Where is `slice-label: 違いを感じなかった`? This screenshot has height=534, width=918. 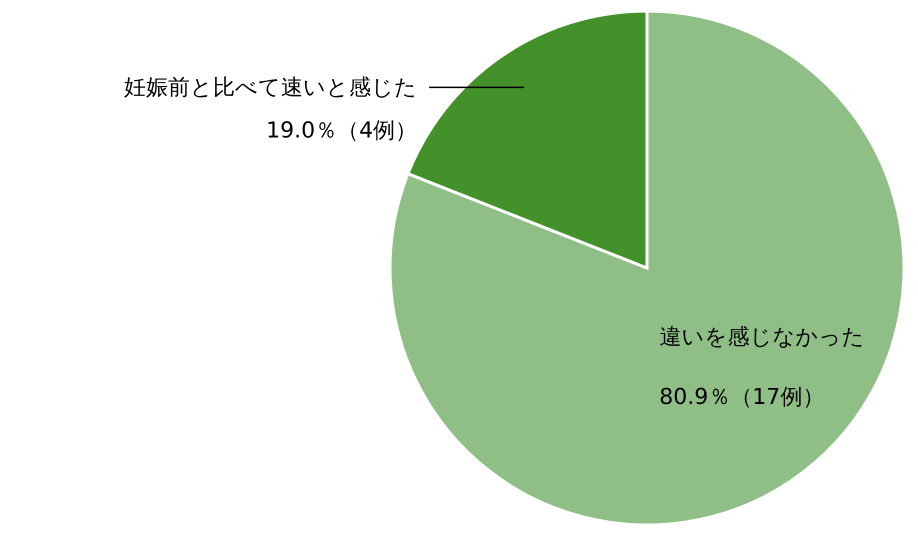
slice-label: 違いを感じなかった is located at coordinates (761, 337).